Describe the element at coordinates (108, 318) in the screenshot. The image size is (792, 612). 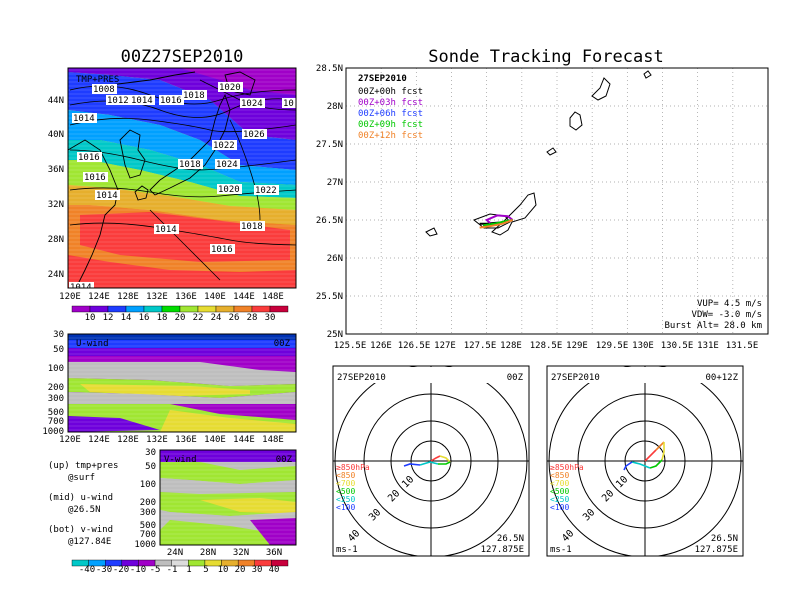
I see `svg-text: 12` at that location.